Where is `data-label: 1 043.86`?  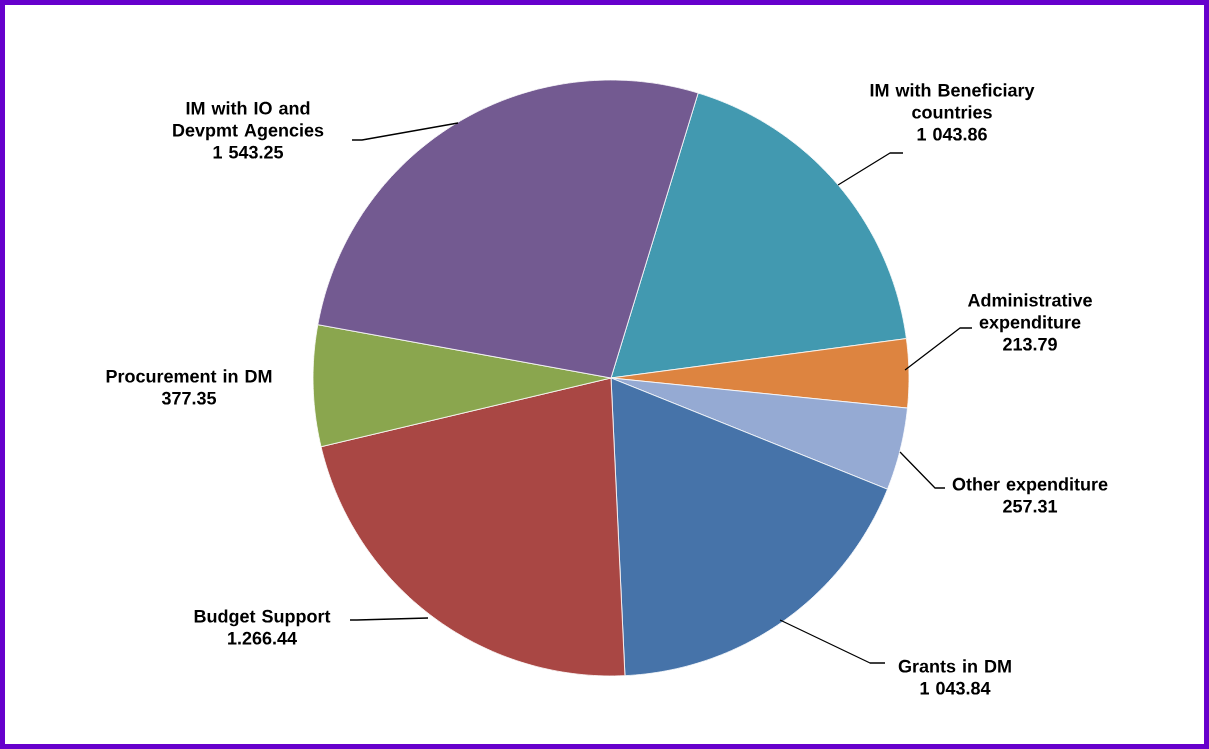 data-label: 1 043.86 is located at coordinates (952, 134).